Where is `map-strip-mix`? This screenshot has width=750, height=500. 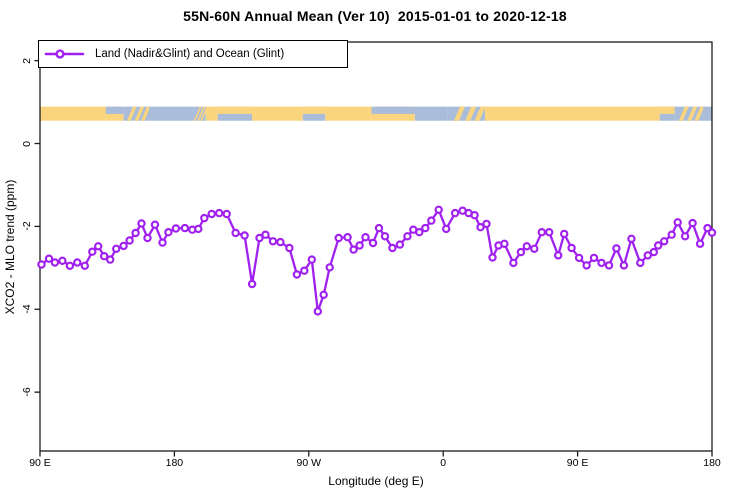 map-strip-mix is located at coordinates (199, 113).